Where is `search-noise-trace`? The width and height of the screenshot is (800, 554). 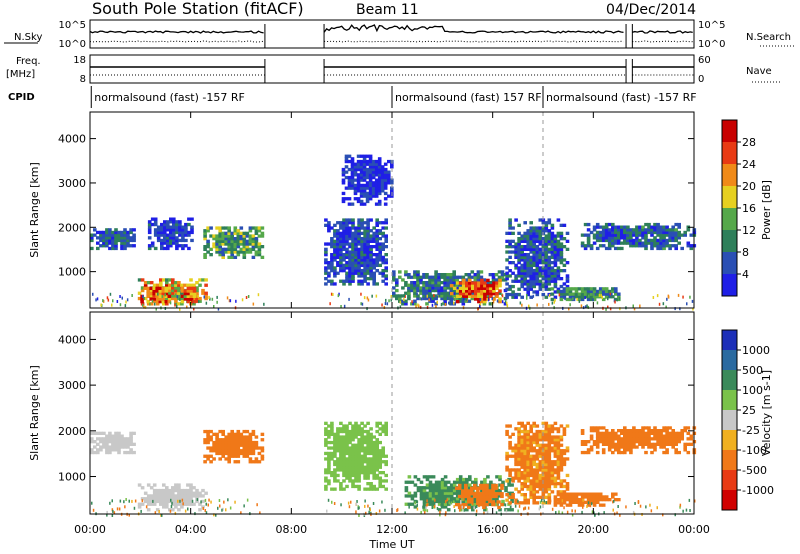 search-noise-trace is located at coordinates (662, 41).